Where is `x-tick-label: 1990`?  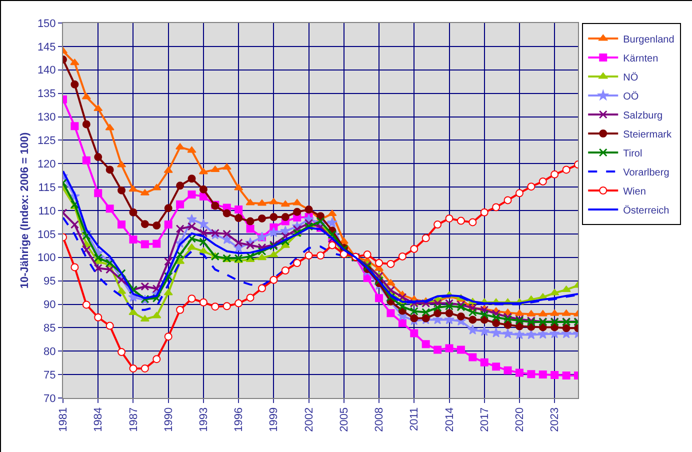 x-tick-label: 1990 is located at coordinates (168, 419).